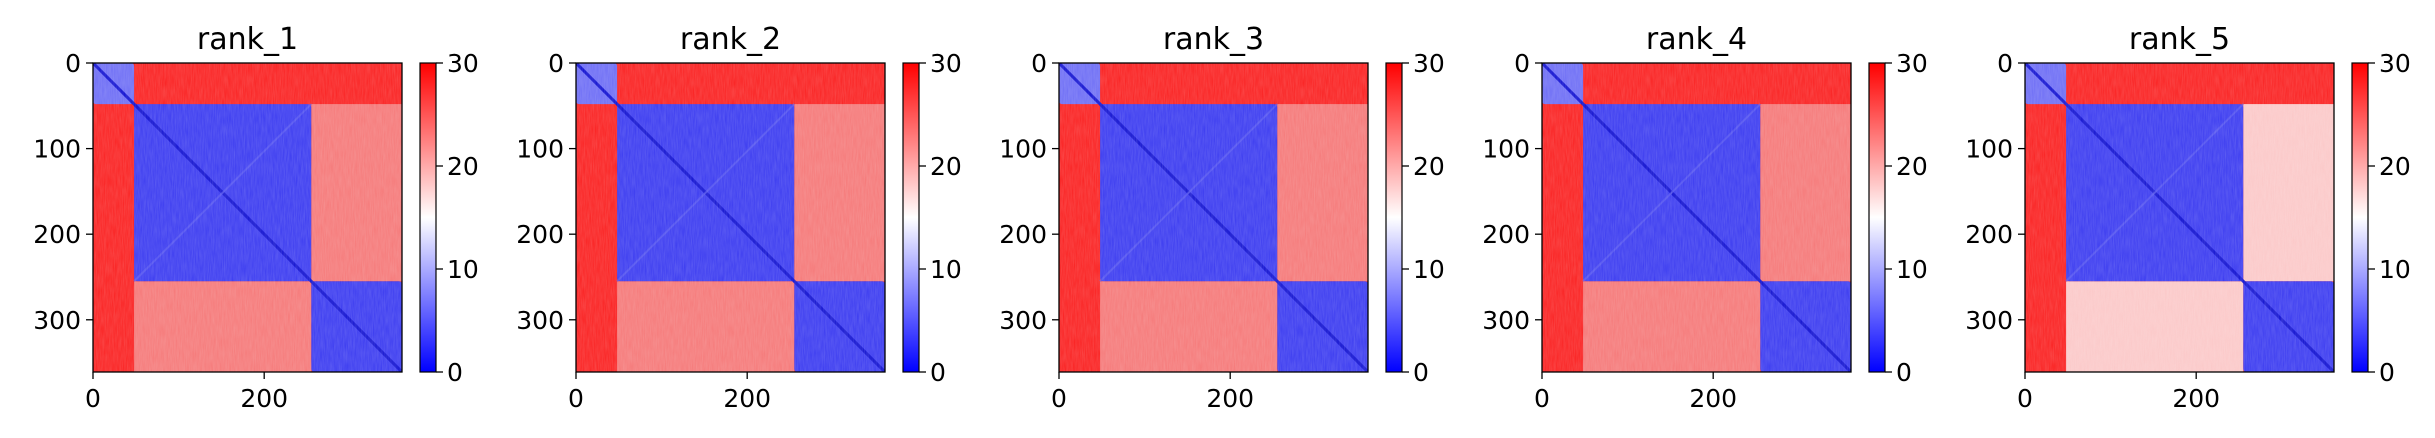  I want to click on panel-title: rank_5, so click(2179, 39).